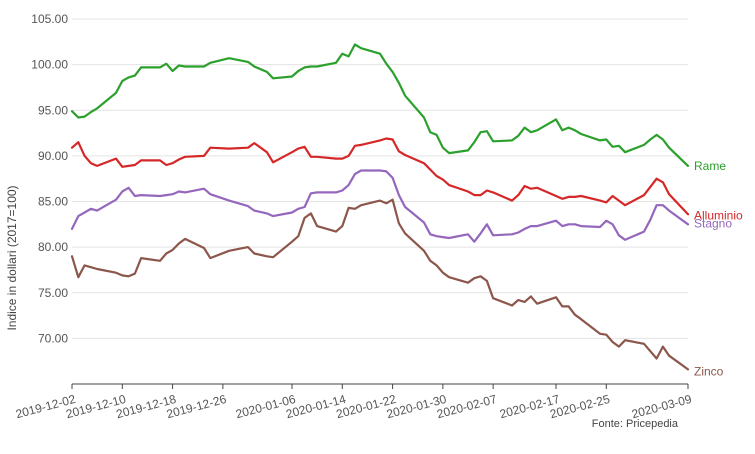 Image resolution: width=755 pixels, height=454 pixels. I want to click on y-tick-label: 100.00, so click(49, 65).